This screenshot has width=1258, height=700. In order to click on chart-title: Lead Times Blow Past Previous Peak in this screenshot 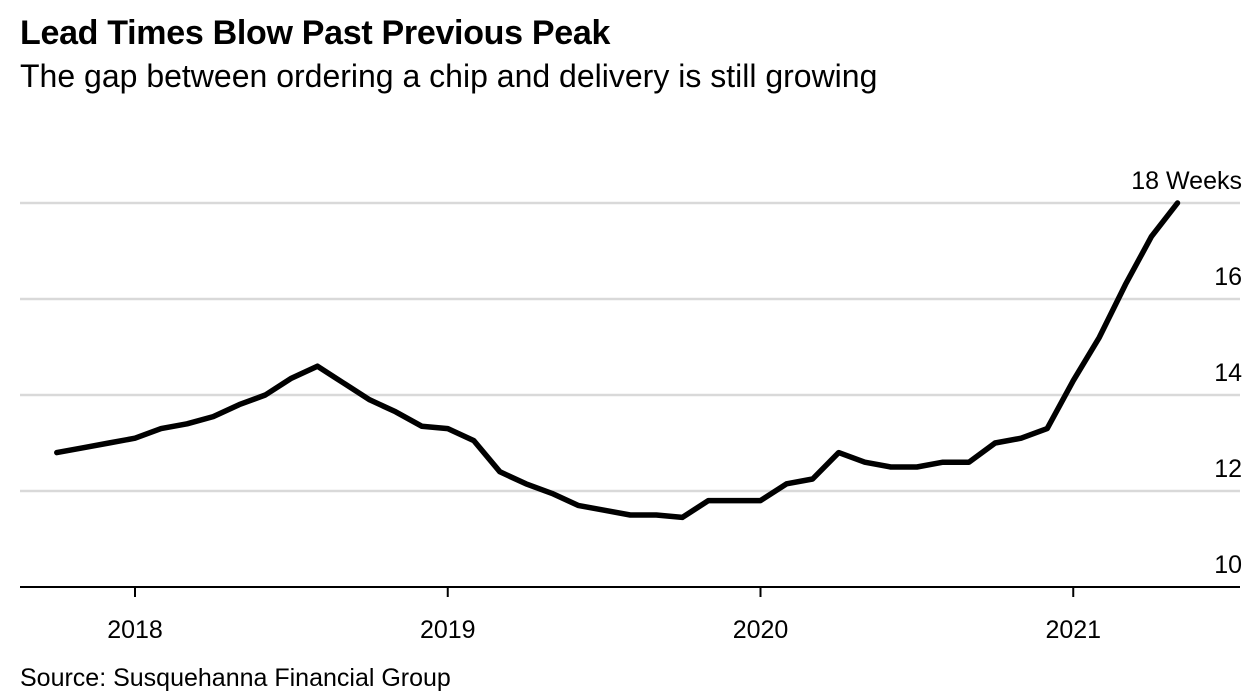, I will do `click(315, 33)`.